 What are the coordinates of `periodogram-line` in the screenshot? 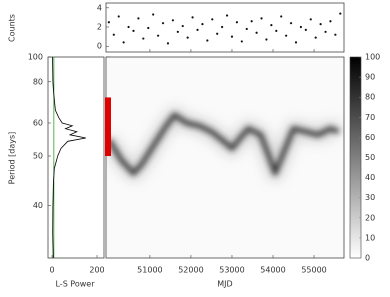 It's located at (69, 157).